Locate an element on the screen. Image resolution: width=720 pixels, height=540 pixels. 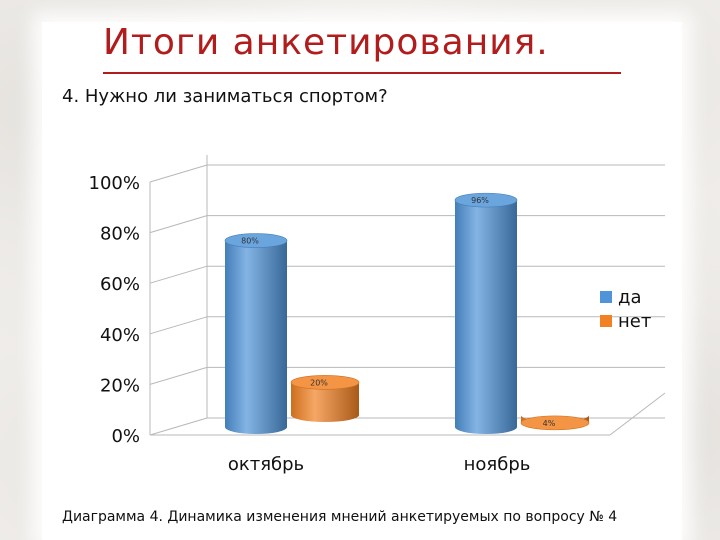
legend-swatch-net is located at coordinates (606, 321).